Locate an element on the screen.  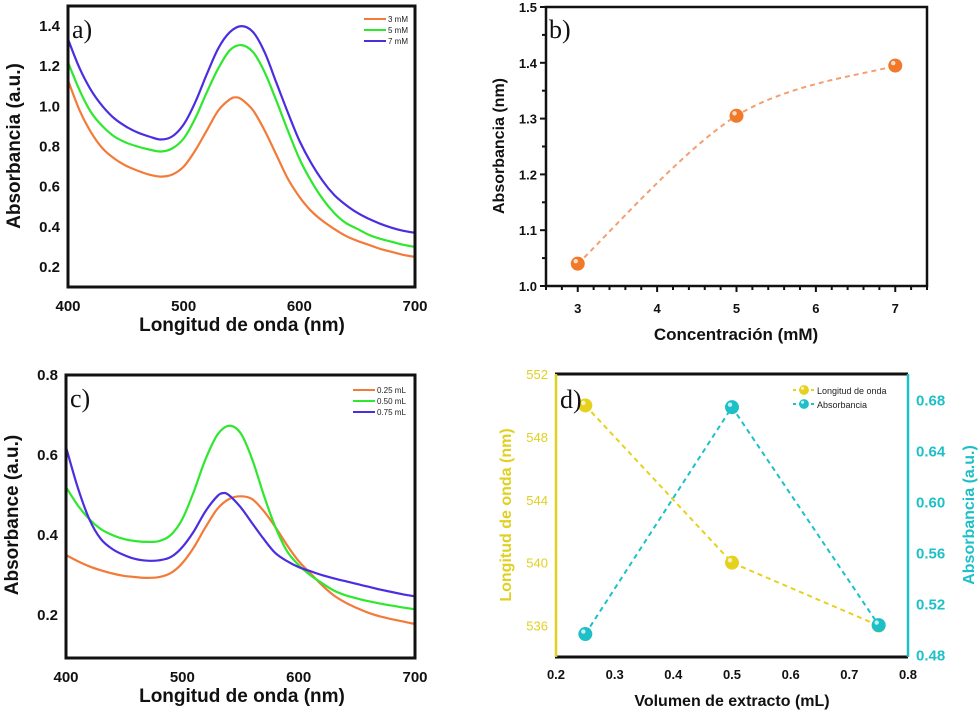
panel-b-series-line is located at coordinates (736, 164).